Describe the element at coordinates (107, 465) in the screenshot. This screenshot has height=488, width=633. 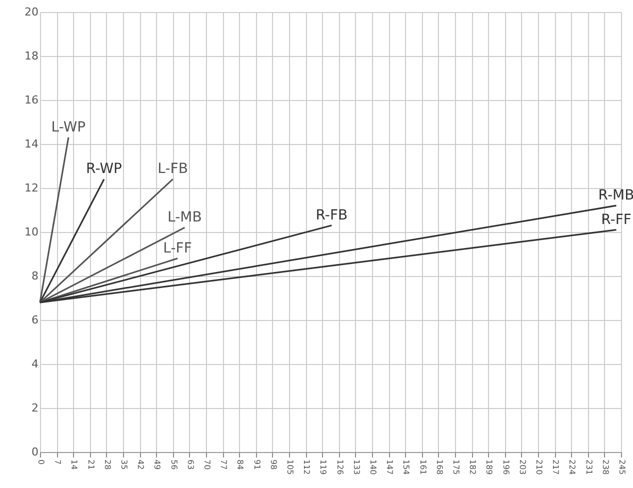
I see `x-tick-label: 28` at that location.